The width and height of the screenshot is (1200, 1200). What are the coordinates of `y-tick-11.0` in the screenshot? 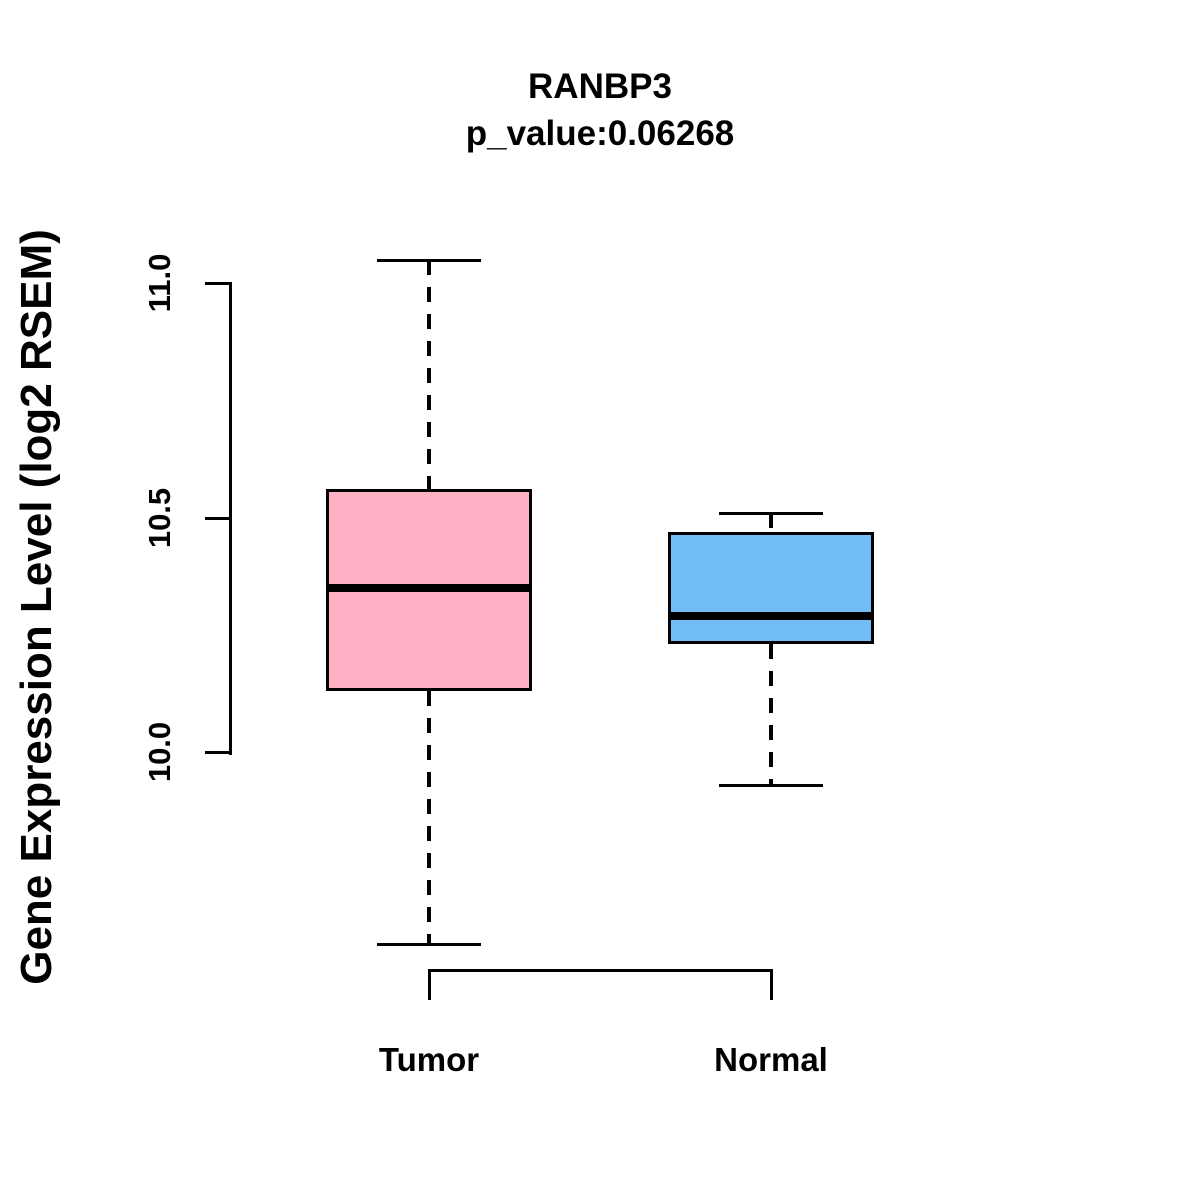 It's located at (218, 283).